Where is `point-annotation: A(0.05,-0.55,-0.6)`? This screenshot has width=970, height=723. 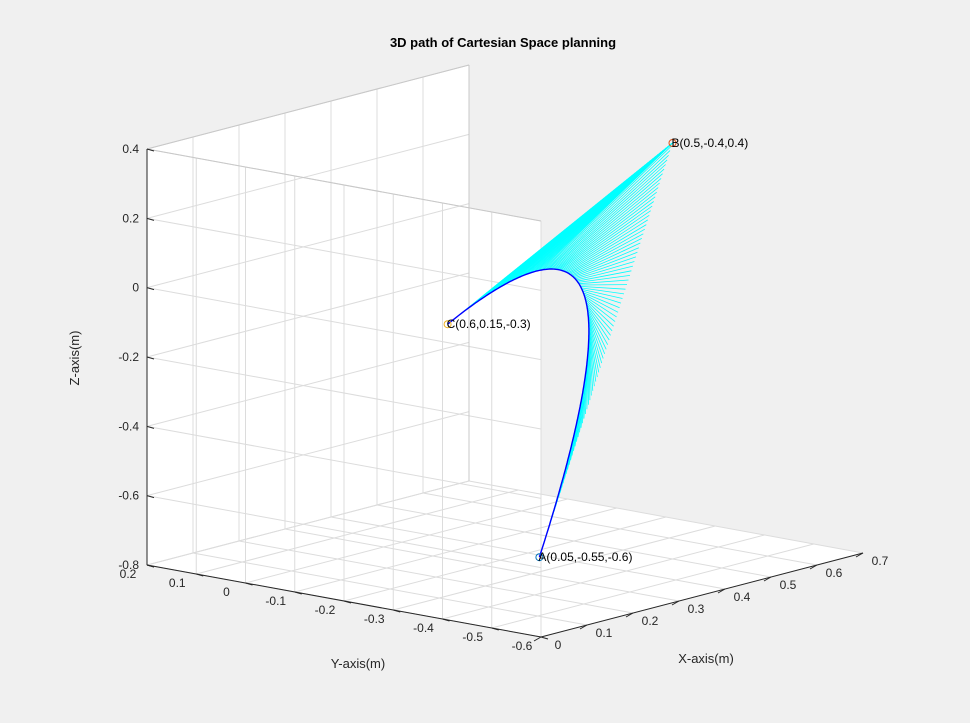 point-annotation: A(0.05,-0.55,-0.6) is located at coordinates (585, 557).